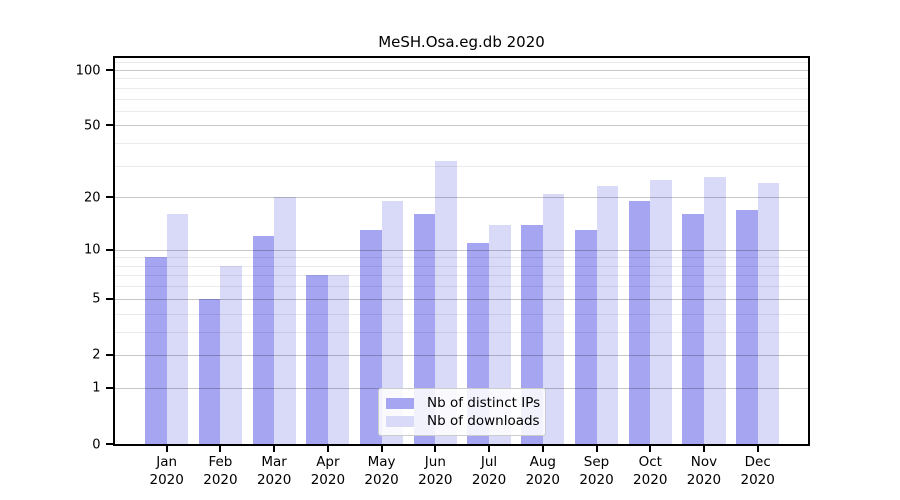  What do you see at coordinates (542, 449) in the screenshot?
I see `x-tick-aug` at bounding box center [542, 449].